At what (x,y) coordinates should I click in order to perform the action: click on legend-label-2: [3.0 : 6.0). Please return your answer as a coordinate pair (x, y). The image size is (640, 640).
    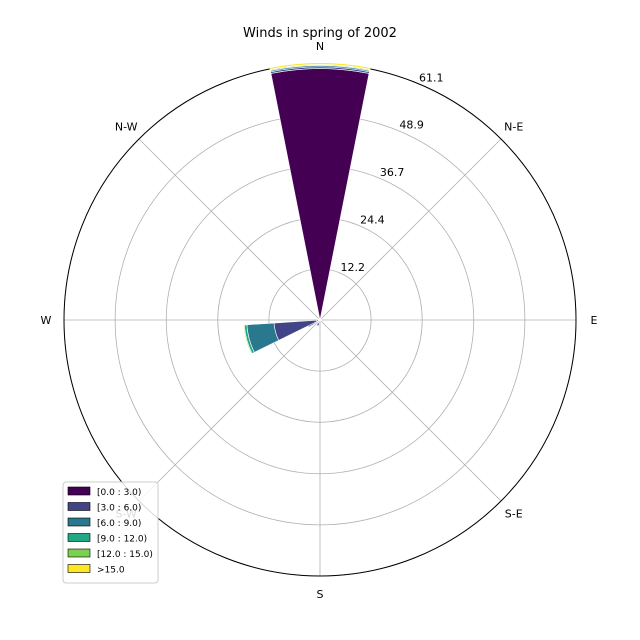
    Looking at the image, I should click on (119, 509).